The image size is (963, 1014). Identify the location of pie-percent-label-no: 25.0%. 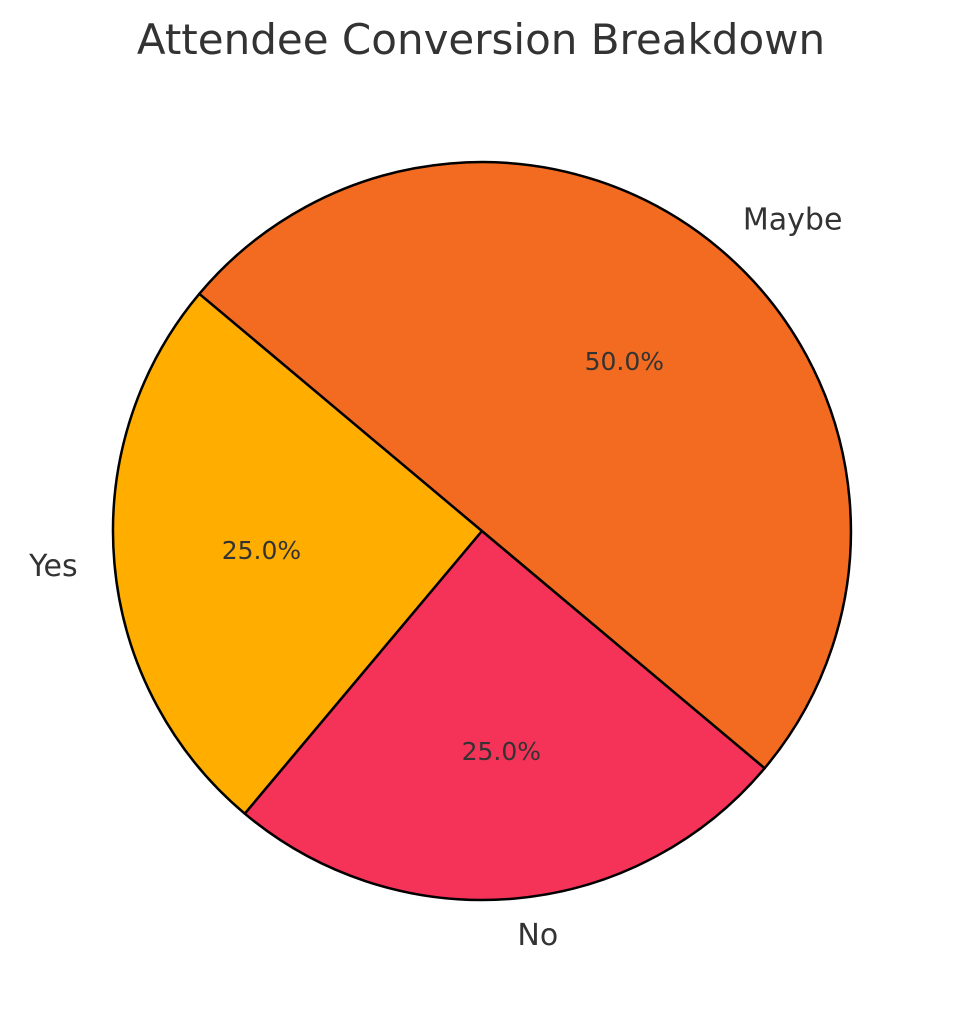
(501, 751).